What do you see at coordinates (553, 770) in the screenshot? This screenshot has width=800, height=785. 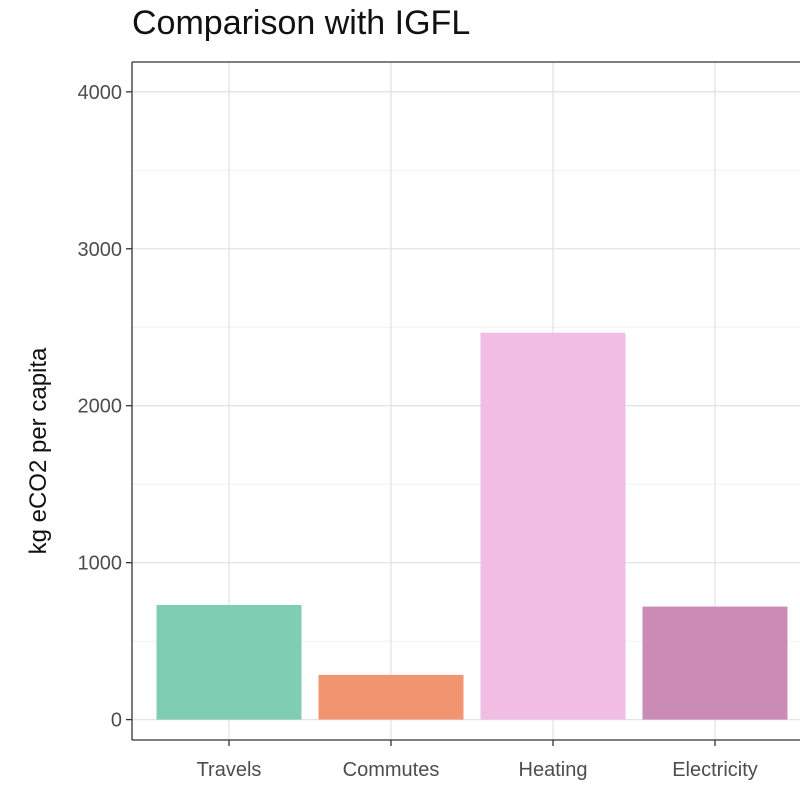 I see `x-tick-label: Heating` at bounding box center [553, 770].